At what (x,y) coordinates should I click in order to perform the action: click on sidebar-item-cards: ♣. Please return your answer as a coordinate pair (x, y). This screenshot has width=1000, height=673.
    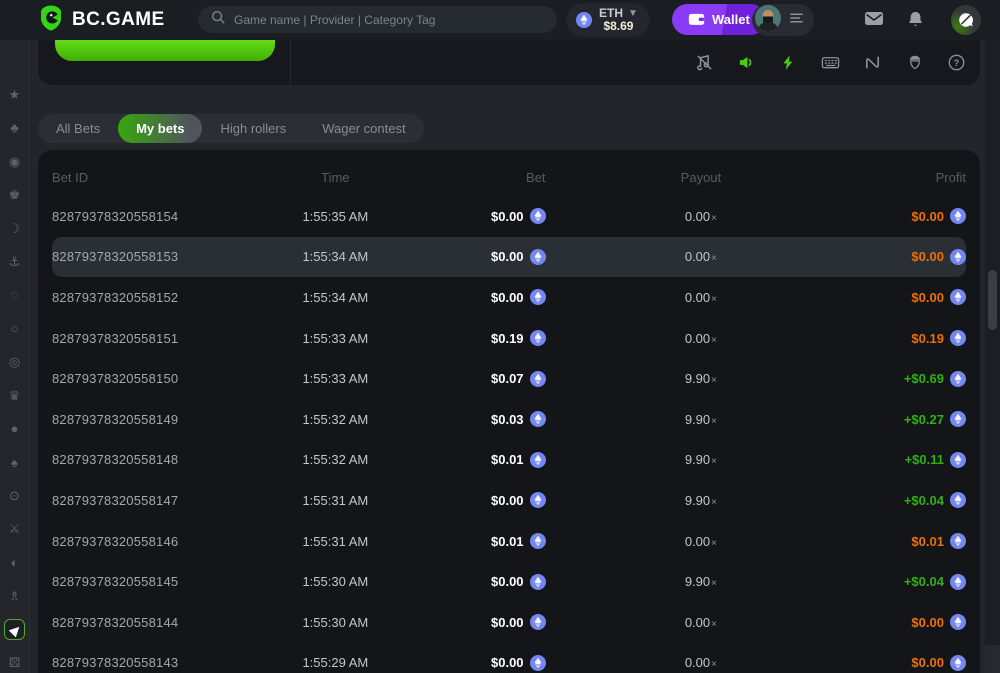
    Looking at the image, I should click on (14, 128).